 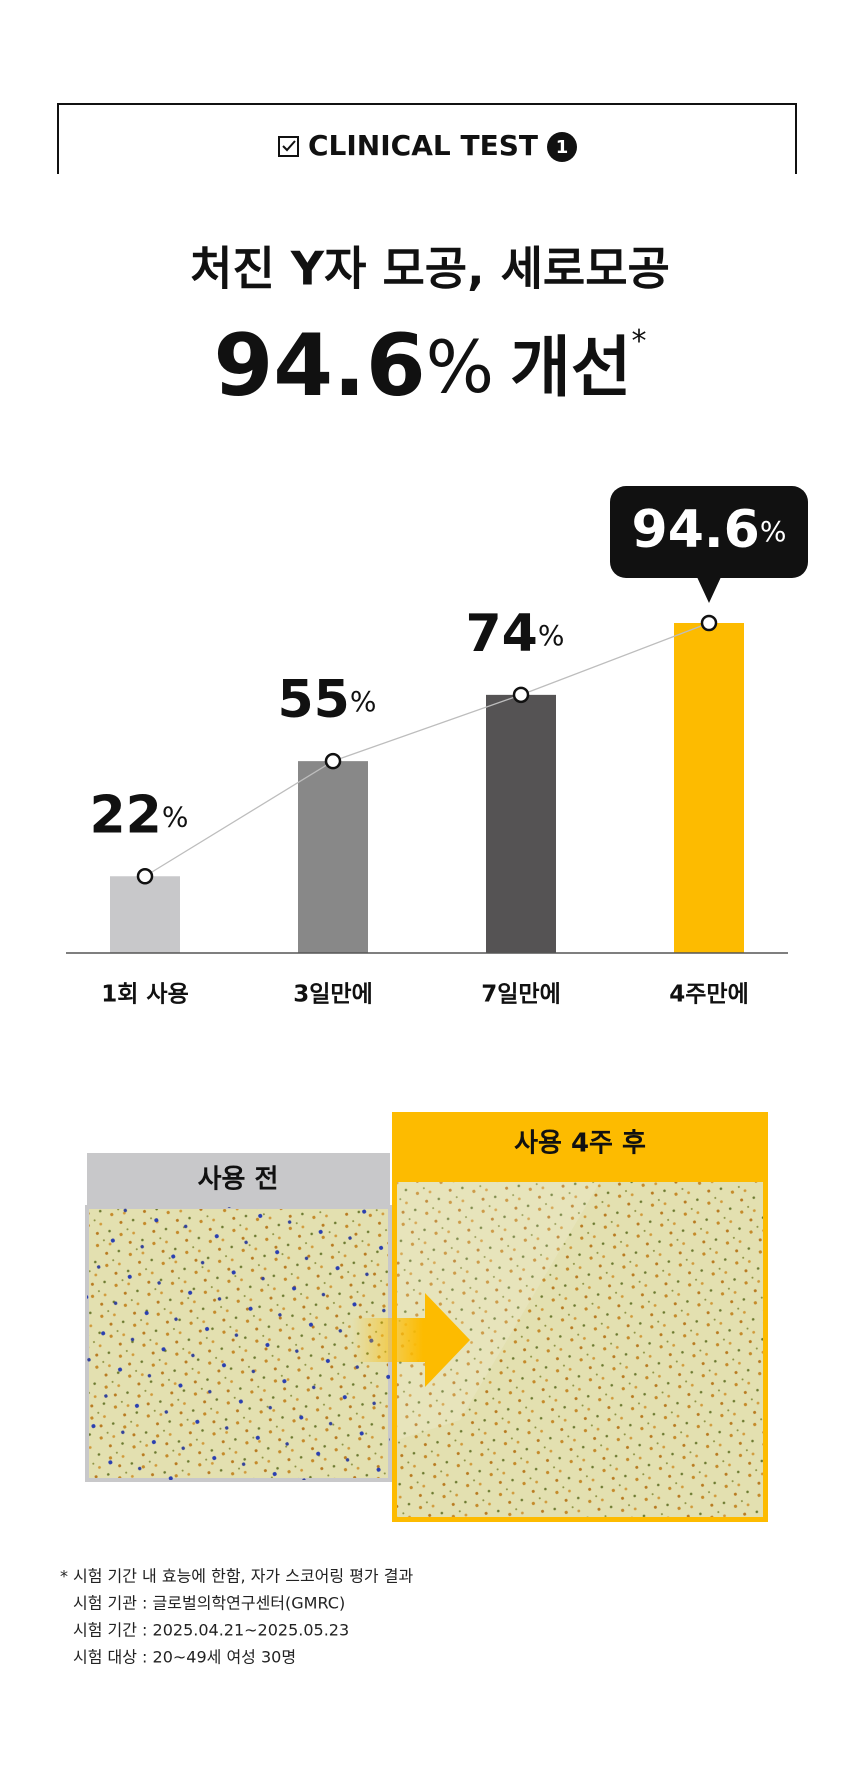 I want to click on badge, so click(x=562, y=147).